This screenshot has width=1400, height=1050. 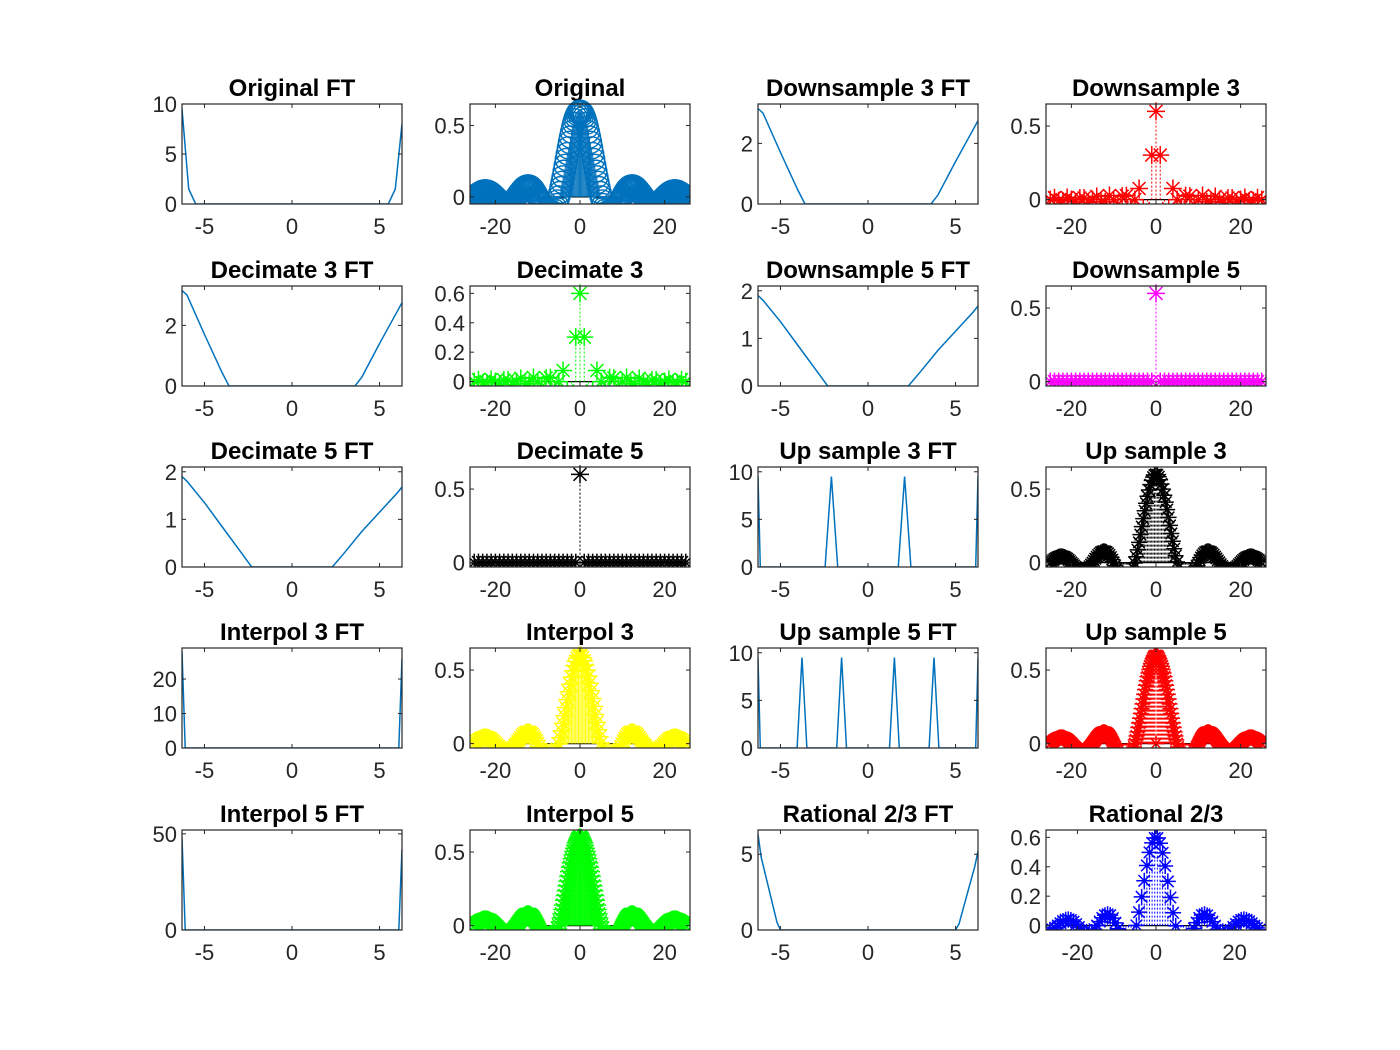 I want to click on subplot-title: Up sample 5 FT, so click(x=868, y=632).